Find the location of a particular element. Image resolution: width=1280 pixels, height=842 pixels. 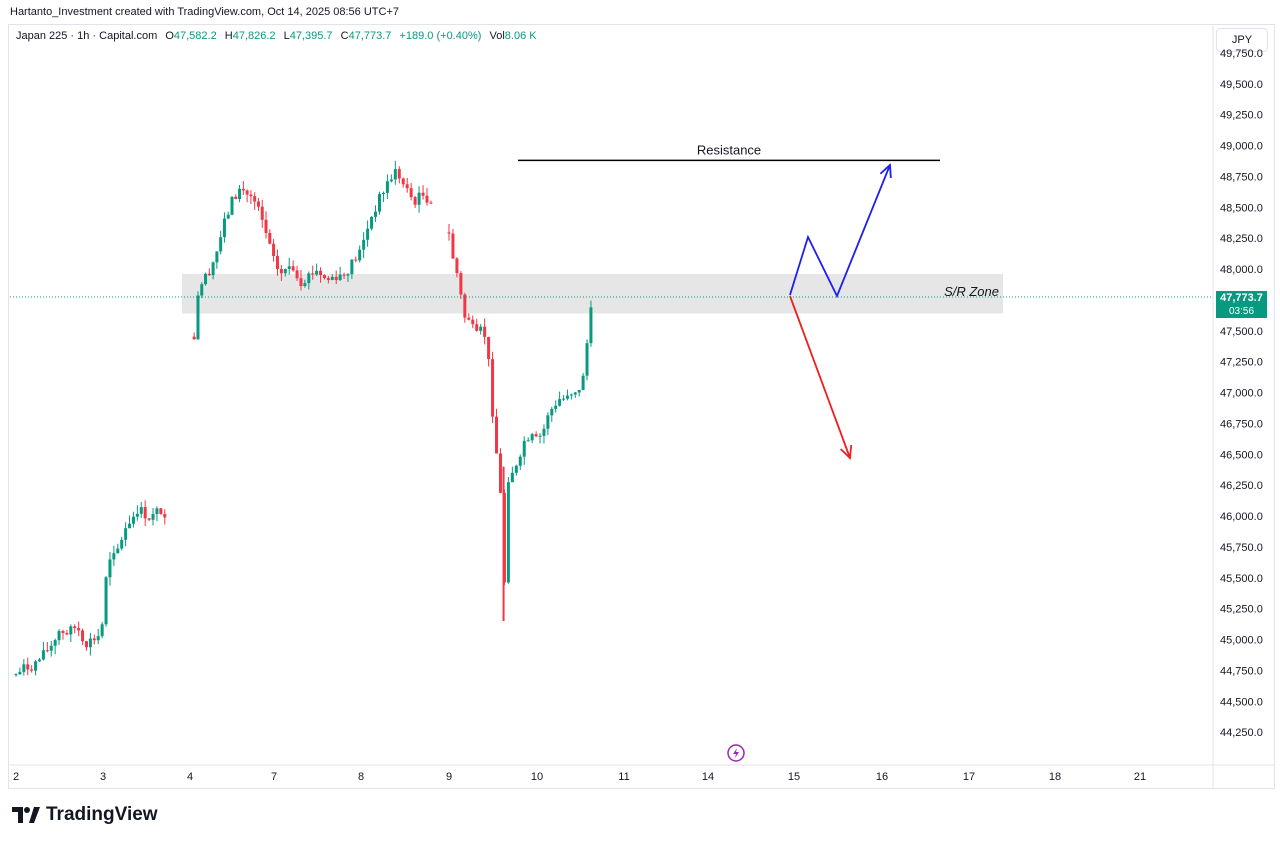

alert-bolt-icon is located at coordinates (736, 753).